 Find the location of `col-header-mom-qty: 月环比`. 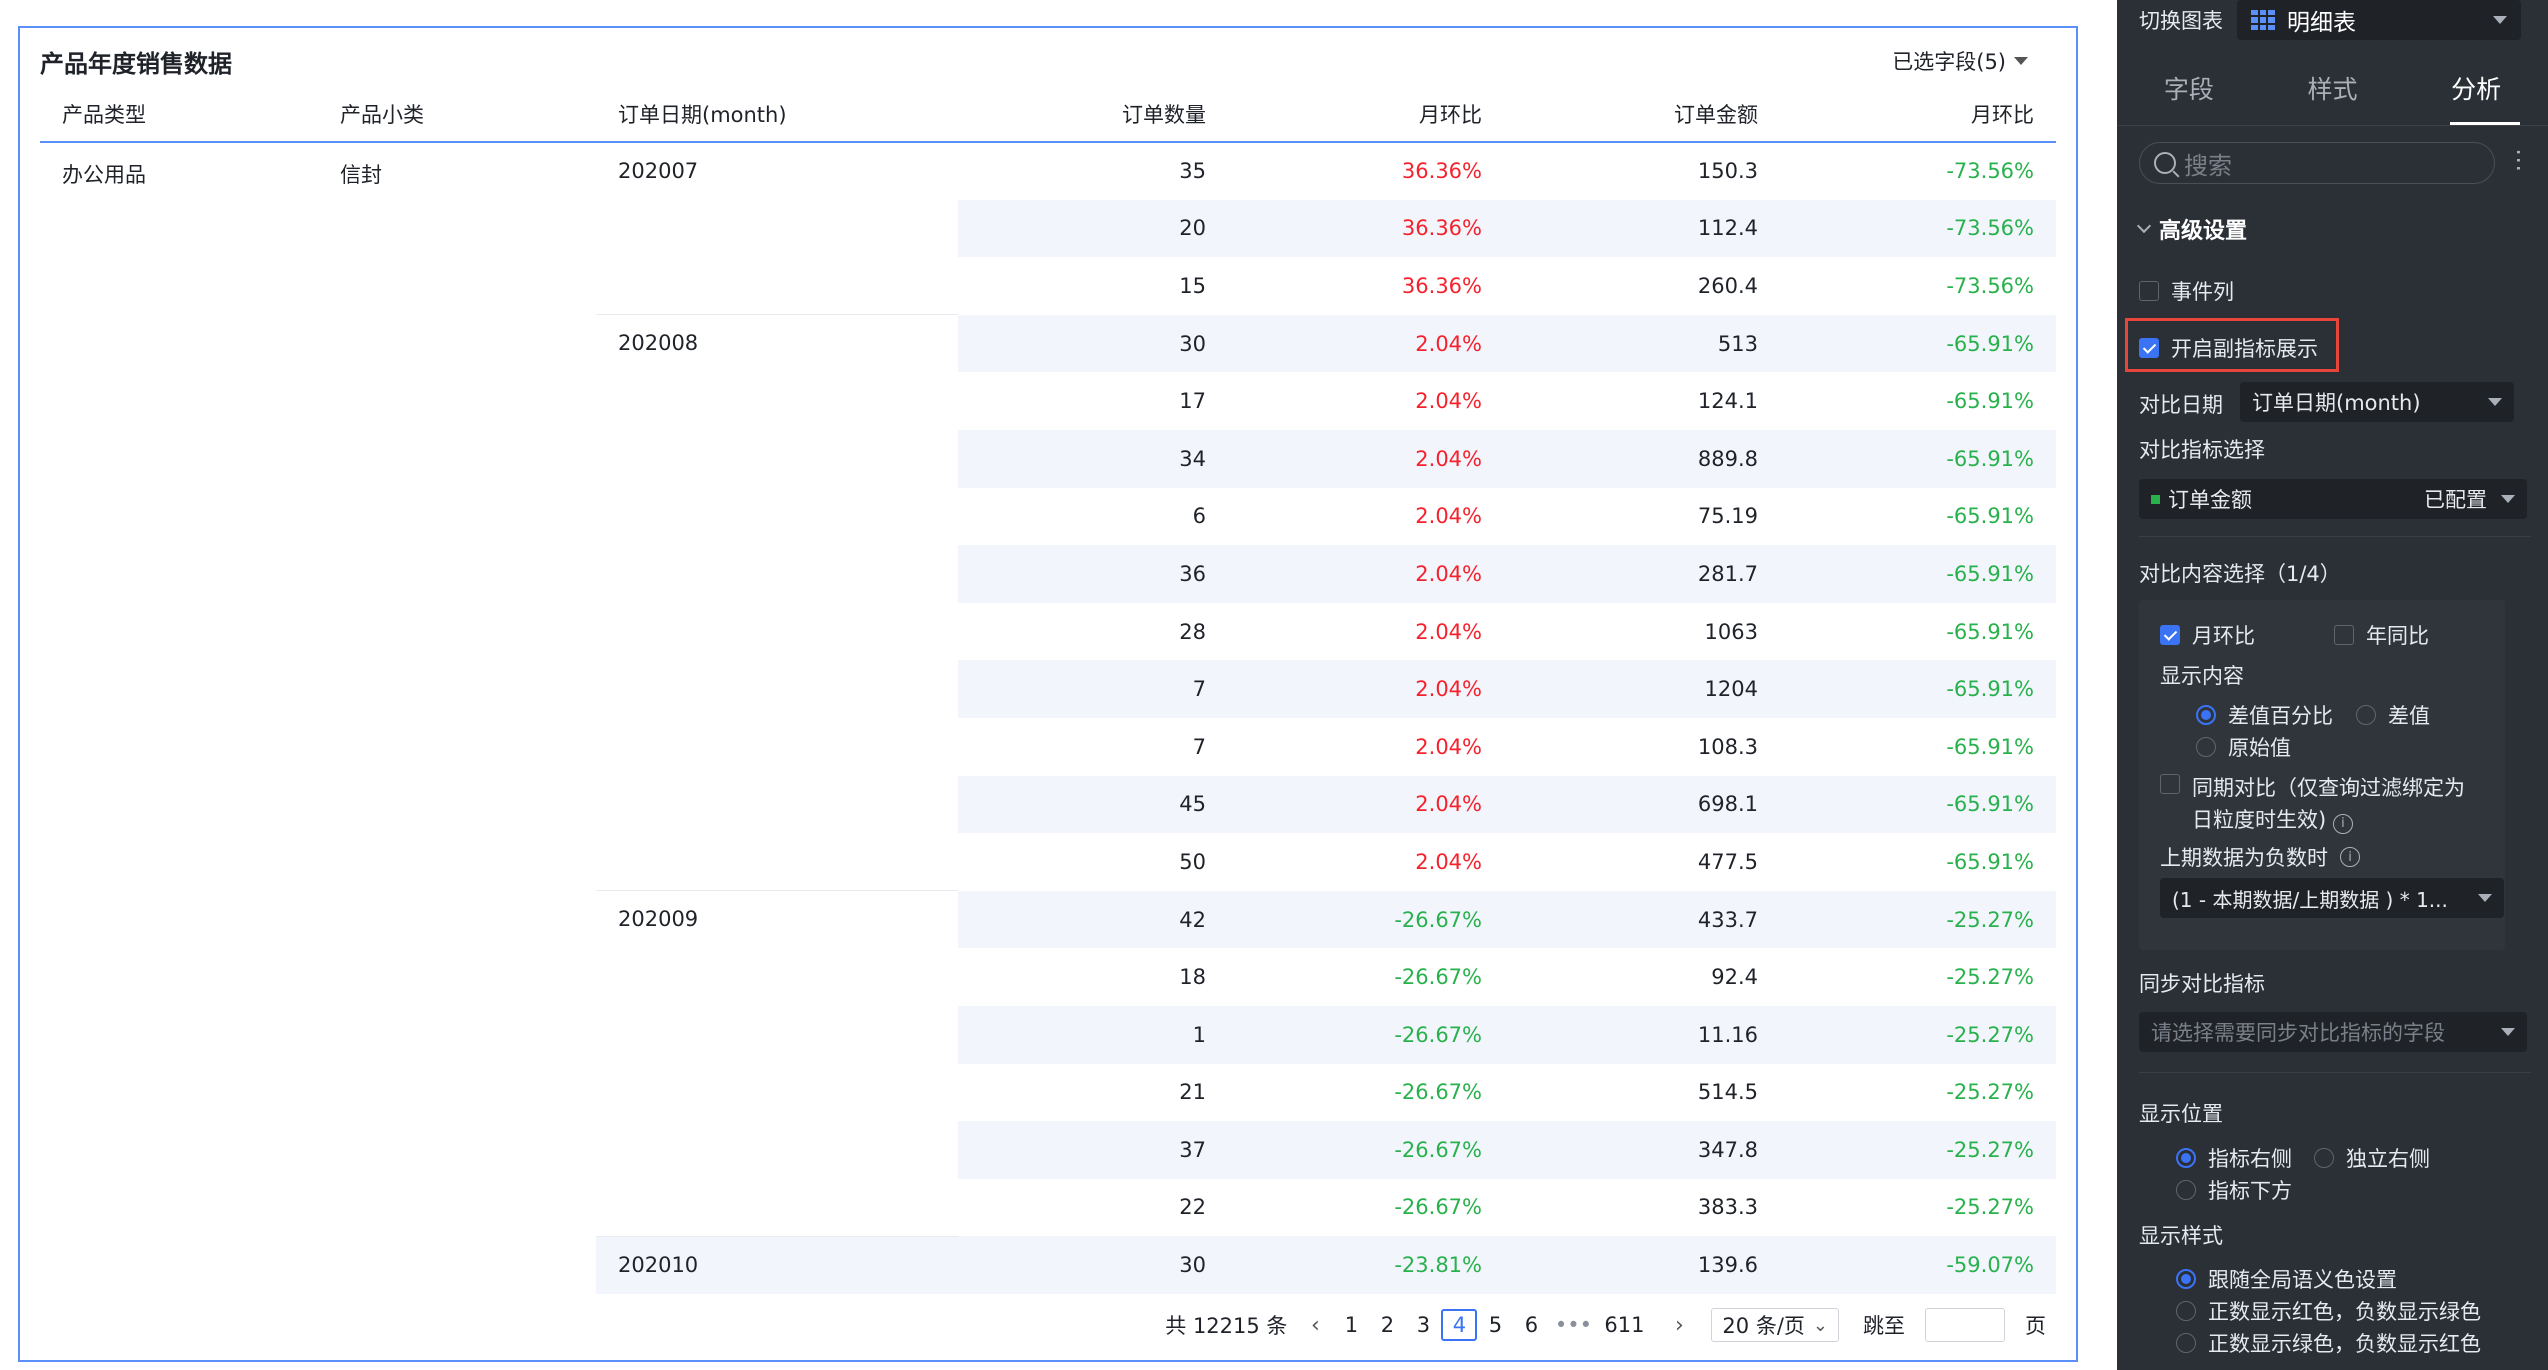

col-header-mom-qty: 月环比 is located at coordinates (1366, 114).